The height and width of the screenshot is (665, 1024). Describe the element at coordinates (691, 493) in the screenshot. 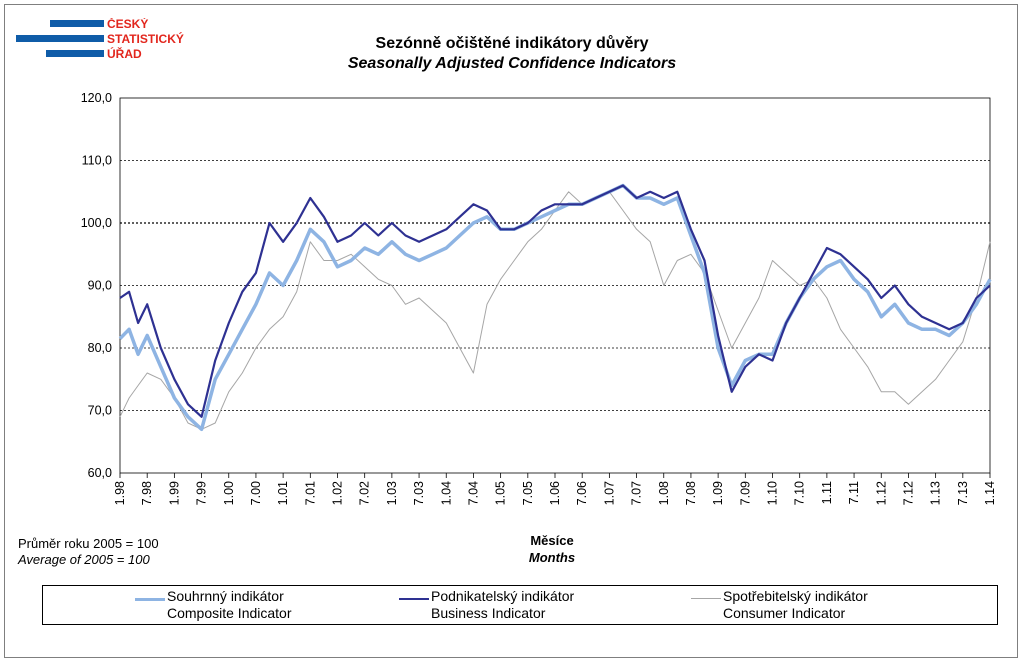

I see `x-tick-label: 7.08` at that location.